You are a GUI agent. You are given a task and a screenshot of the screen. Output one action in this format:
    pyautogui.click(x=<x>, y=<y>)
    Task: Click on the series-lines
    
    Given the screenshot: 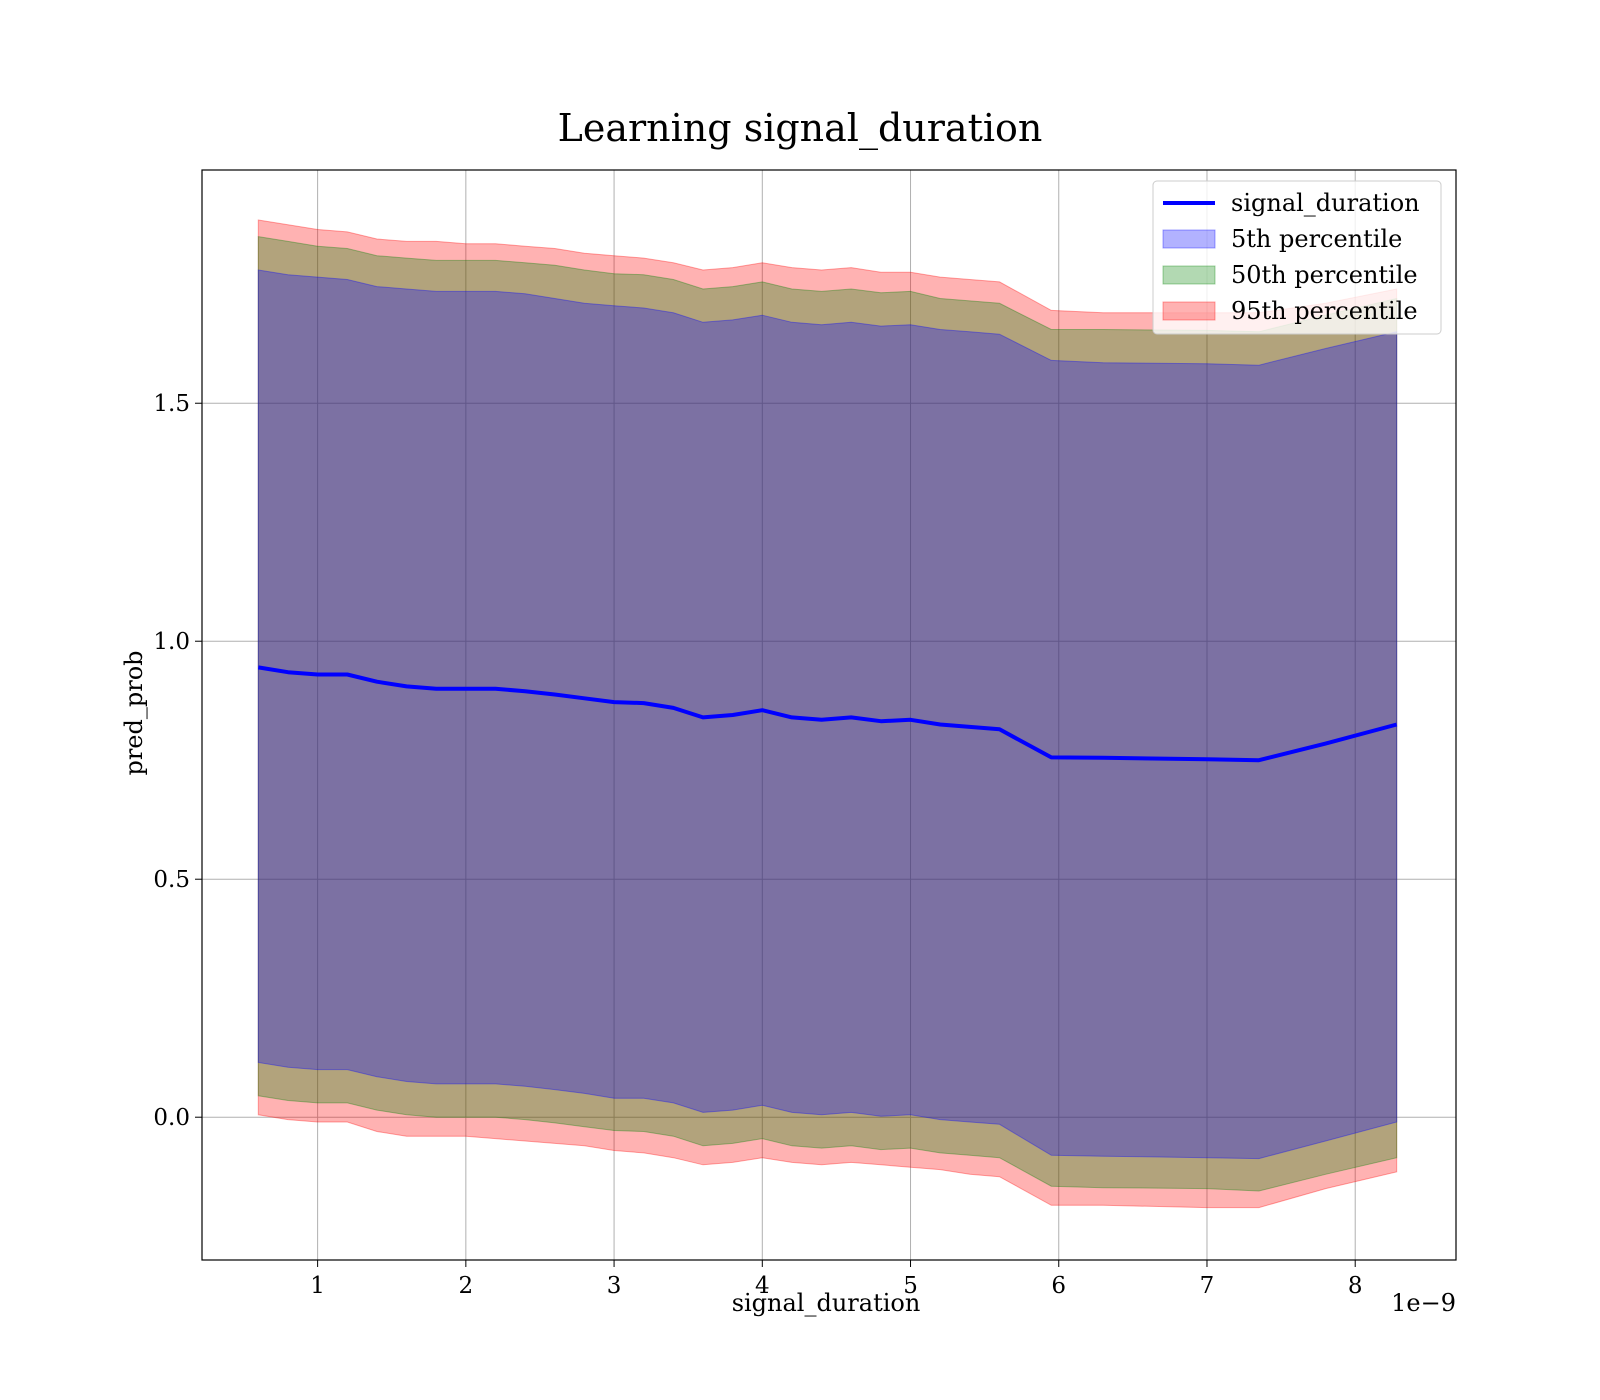 What is the action you would take?
    pyautogui.click(x=827, y=714)
    